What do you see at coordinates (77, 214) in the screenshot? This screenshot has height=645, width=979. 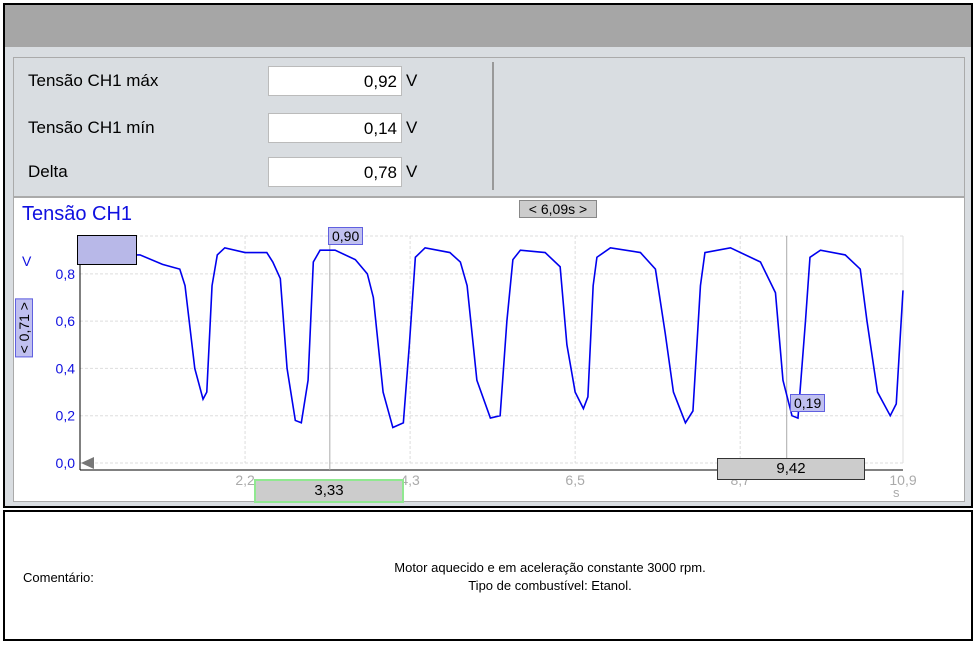 I see `chart-title: Tensão CH1` at bounding box center [77, 214].